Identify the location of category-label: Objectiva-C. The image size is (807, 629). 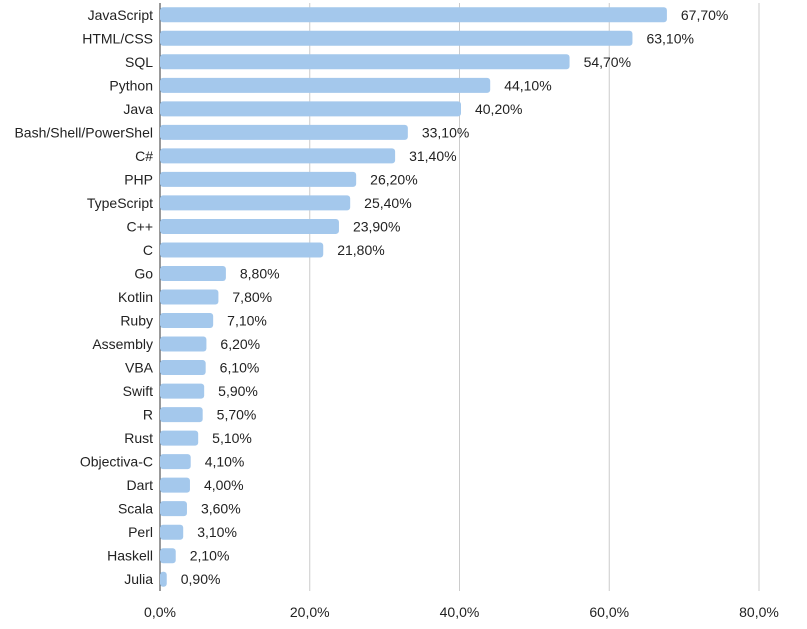
(116, 462).